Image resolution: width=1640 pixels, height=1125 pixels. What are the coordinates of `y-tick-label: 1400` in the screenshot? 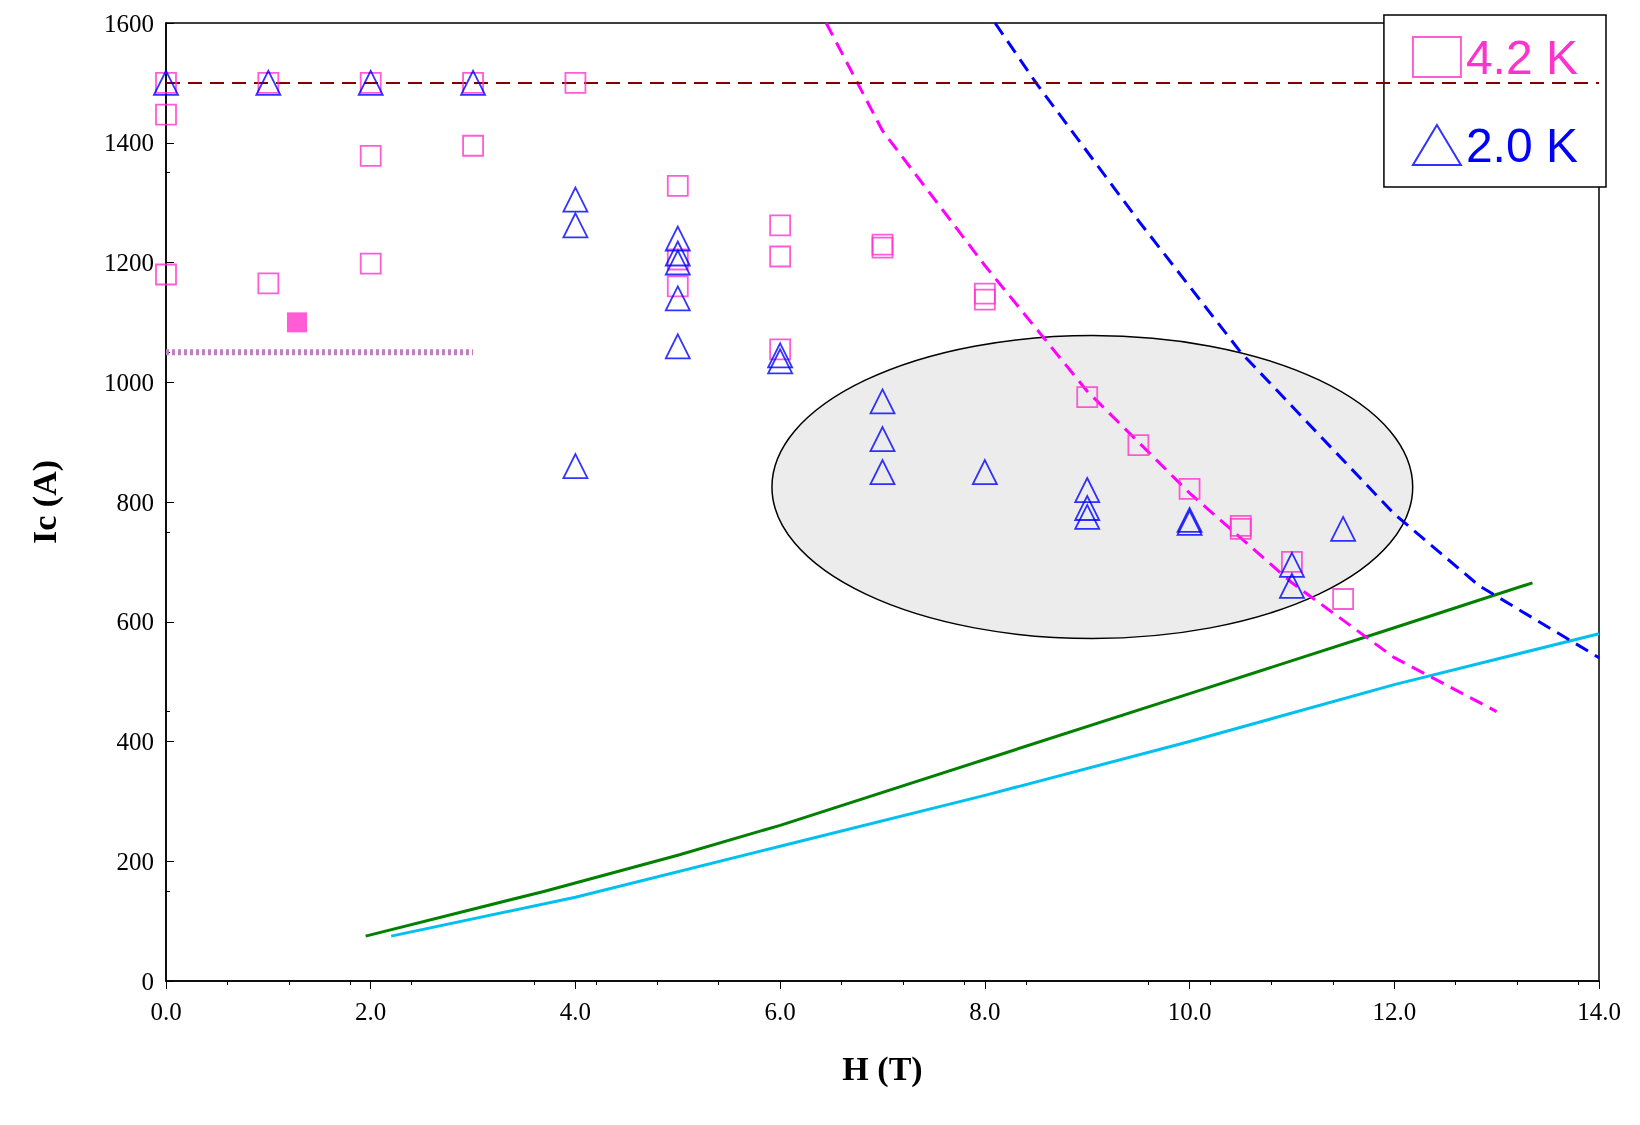 It's located at (129, 143).